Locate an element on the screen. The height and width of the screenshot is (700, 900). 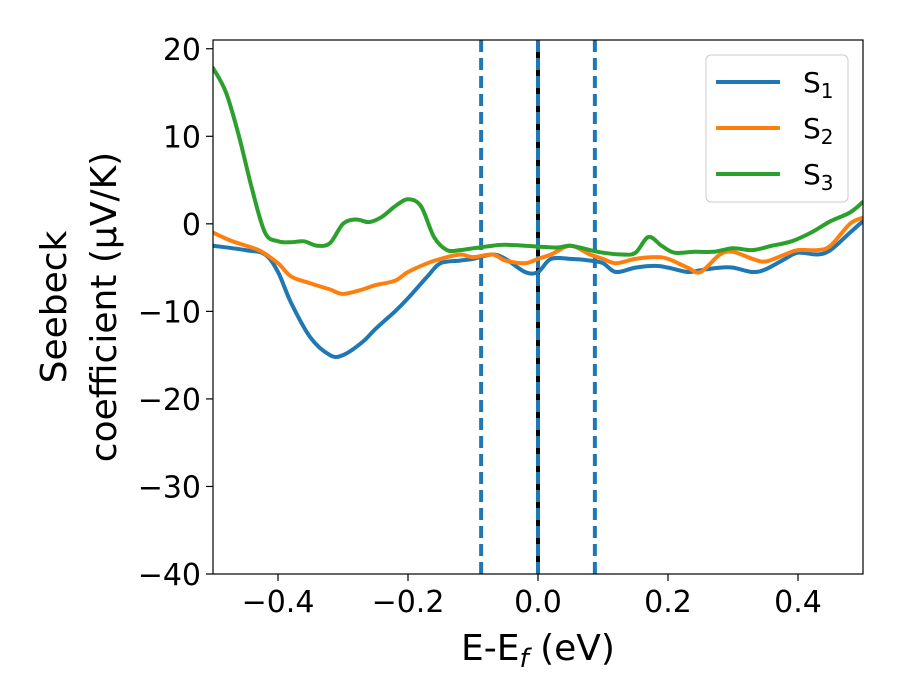
legend-label-s2: S2 is located at coordinates (818, 130).